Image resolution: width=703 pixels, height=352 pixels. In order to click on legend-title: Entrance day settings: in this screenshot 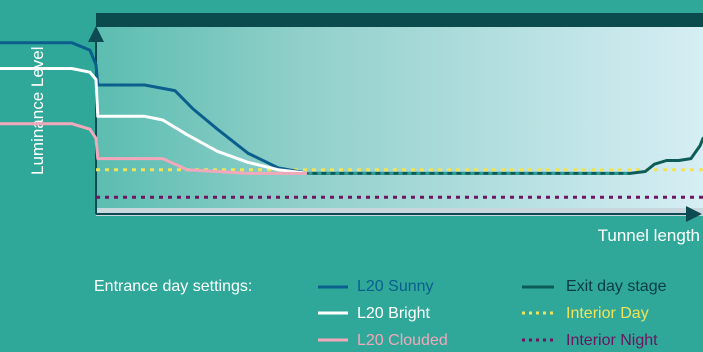, I will do `click(173, 286)`.